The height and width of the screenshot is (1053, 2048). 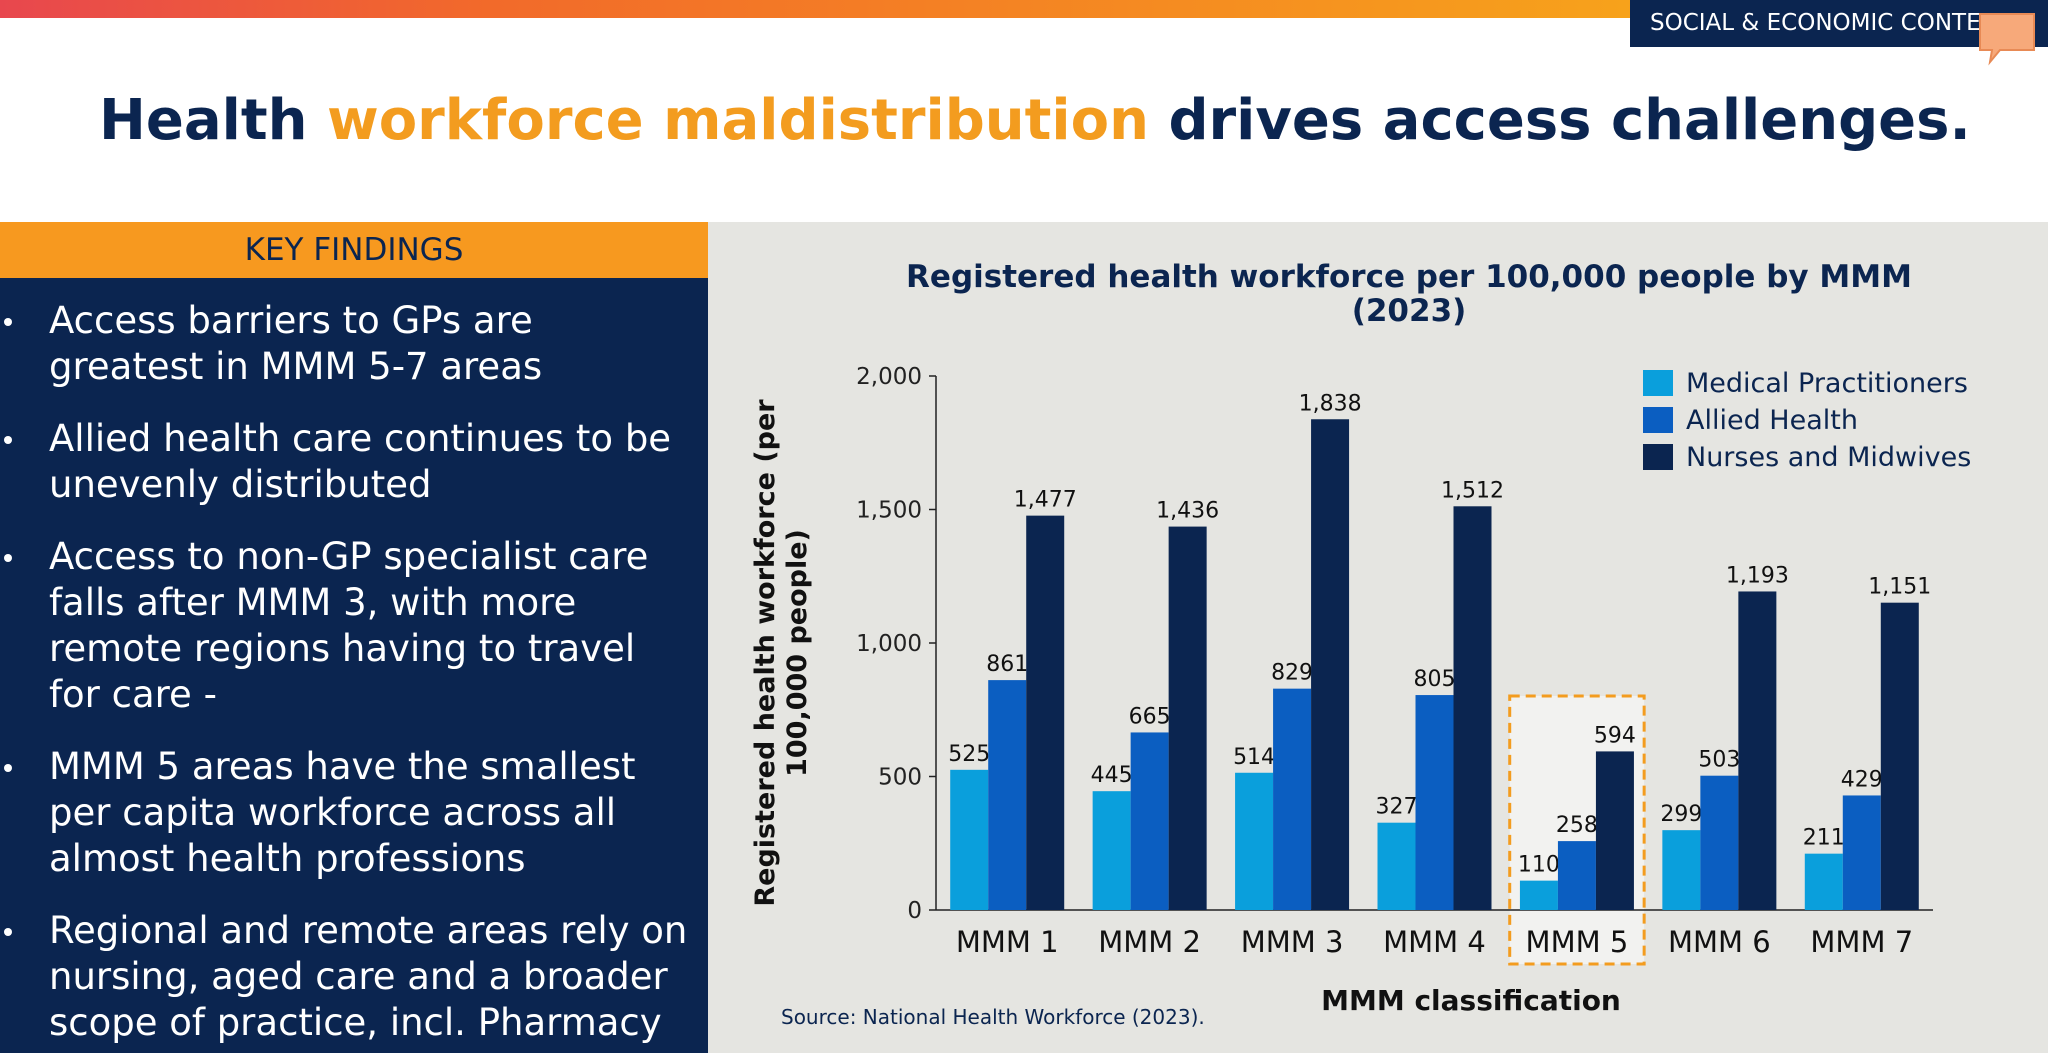 What do you see at coordinates (354, 250) in the screenshot?
I see `key-findings-heading: KEY FINDINGS` at bounding box center [354, 250].